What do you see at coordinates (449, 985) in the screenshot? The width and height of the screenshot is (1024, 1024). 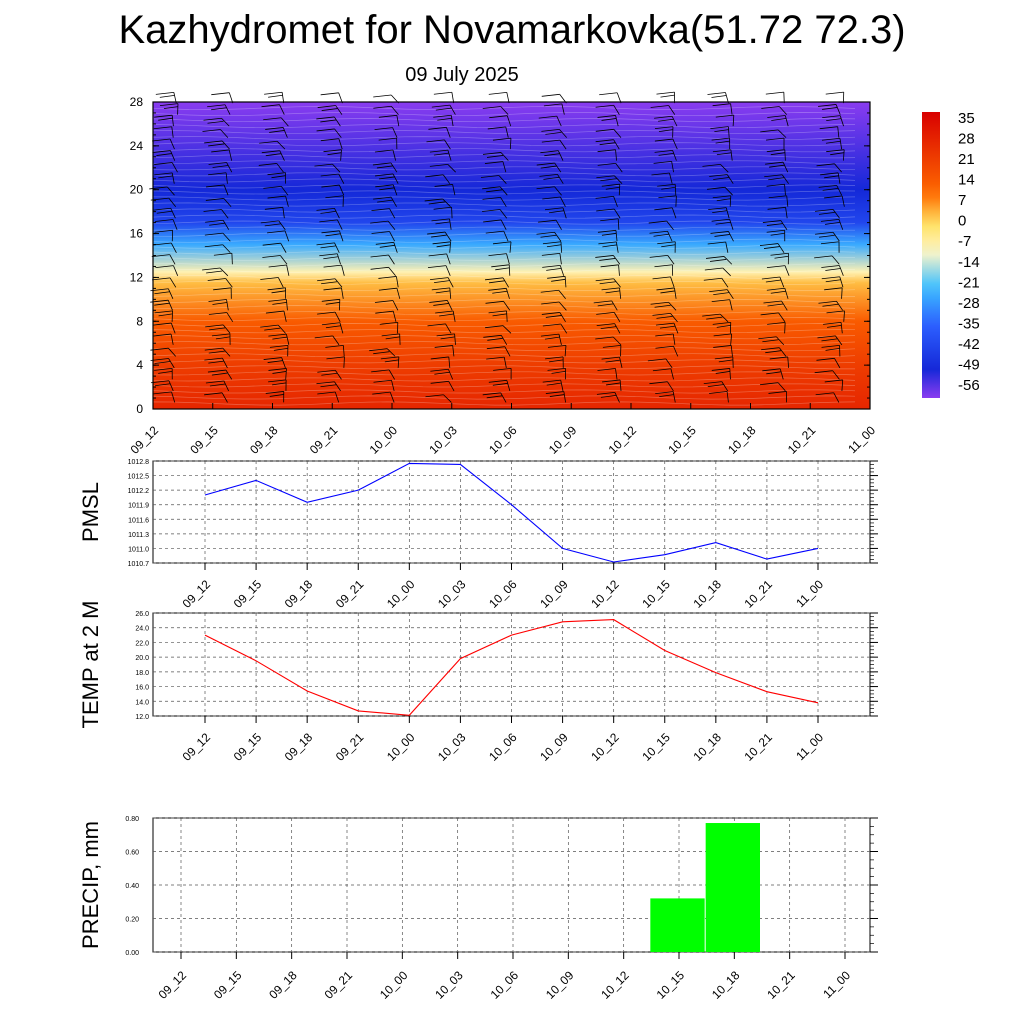 I see `x-tick-label: 10_03` at bounding box center [449, 985].